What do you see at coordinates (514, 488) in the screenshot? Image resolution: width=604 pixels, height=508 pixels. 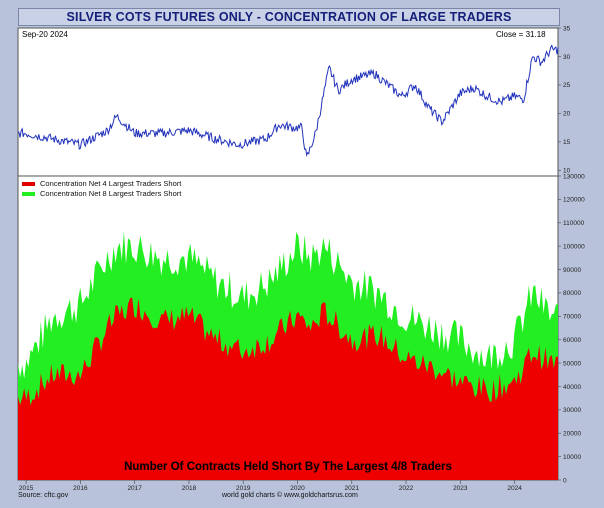 I see `x-tick-label: 2024` at bounding box center [514, 488].